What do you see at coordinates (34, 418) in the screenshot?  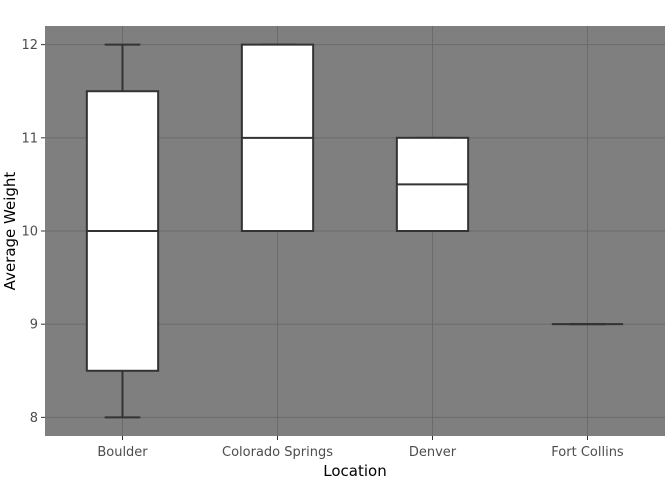 I see `y-tick-label: 8` at bounding box center [34, 418].